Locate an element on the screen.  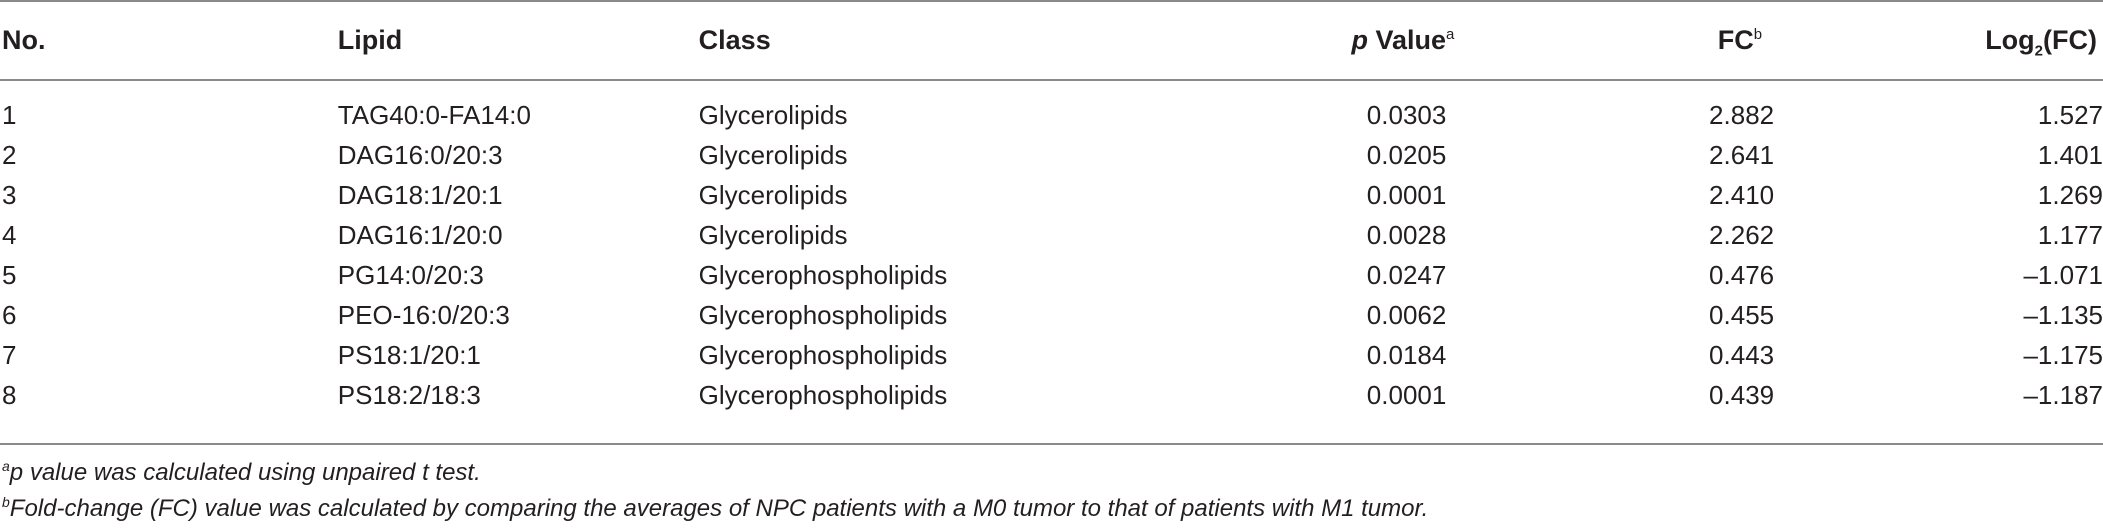
cell-lipid: TAG40:0-FA14:0 is located at coordinates (434, 114).